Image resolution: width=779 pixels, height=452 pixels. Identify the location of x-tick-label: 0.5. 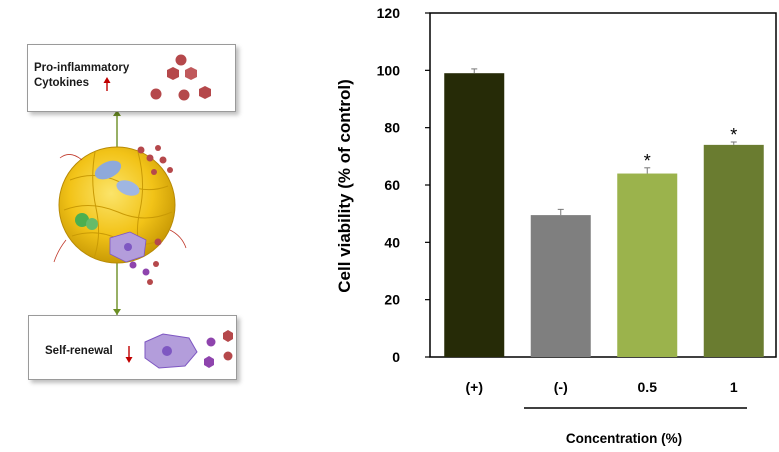
(648, 387).